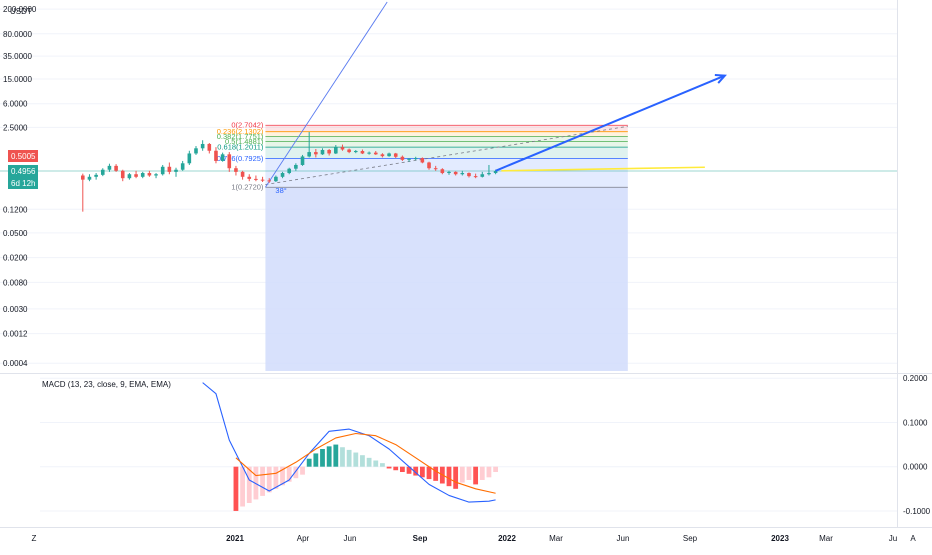 This screenshot has height=555, width=932. What do you see at coordinates (280, 190) in the screenshot?
I see `angle-label: 38°` at bounding box center [280, 190].